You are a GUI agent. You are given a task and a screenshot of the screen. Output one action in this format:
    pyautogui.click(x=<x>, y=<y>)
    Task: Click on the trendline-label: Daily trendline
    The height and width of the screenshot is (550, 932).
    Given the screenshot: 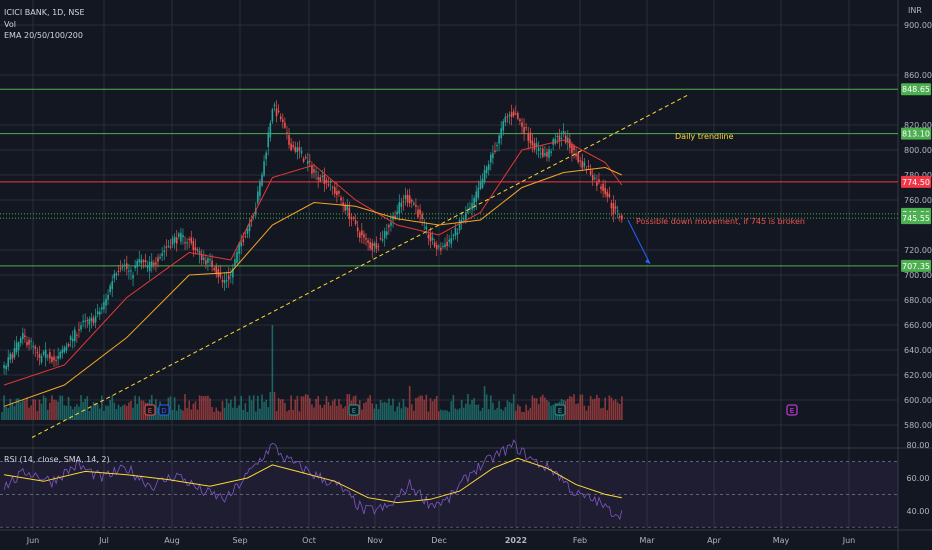 What is the action you would take?
    pyautogui.click(x=704, y=136)
    